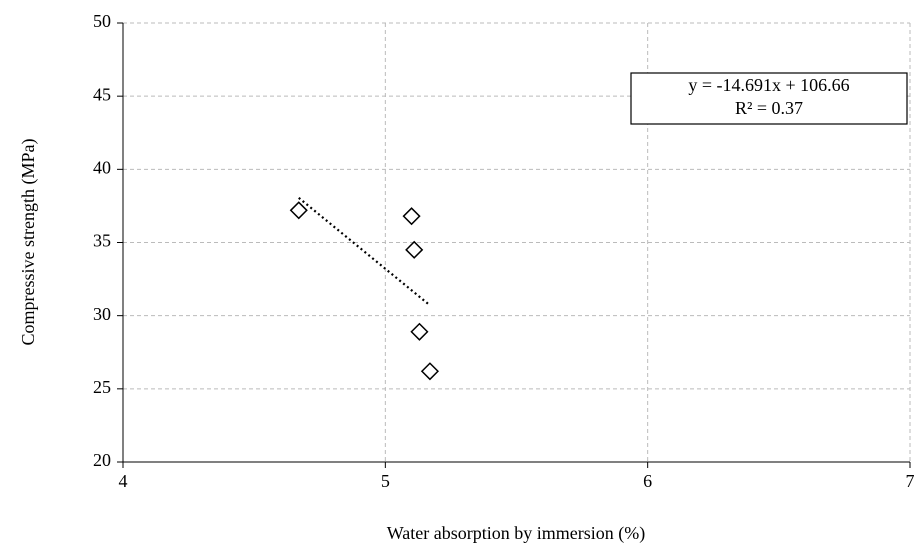 This screenshot has width=917, height=551. Describe the element at coordinates (102, 167) in the screenshot. I see `y-tick-label: 40` at that location.